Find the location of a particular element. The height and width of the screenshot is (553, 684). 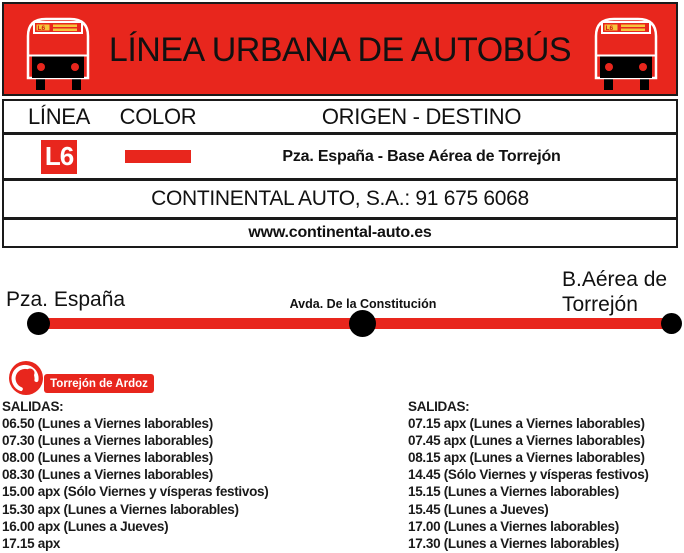

stop-dot-base-aerea is located at coordinates (671, 323).